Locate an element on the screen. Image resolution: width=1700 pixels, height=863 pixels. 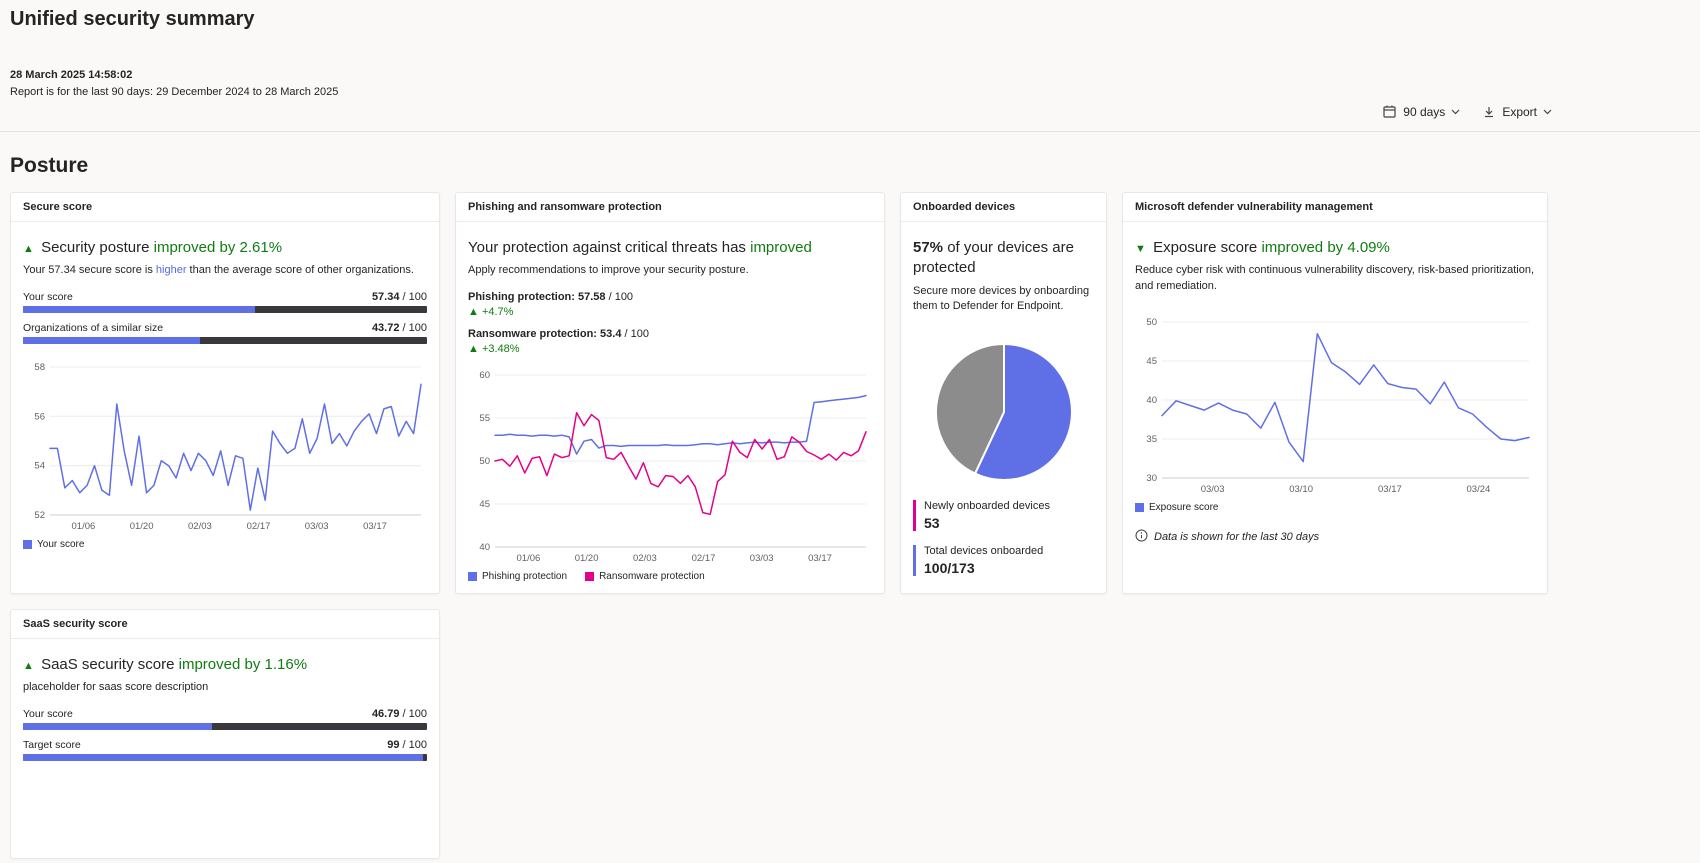
svg-text: 01/06 is located at coordinates (84, 526).